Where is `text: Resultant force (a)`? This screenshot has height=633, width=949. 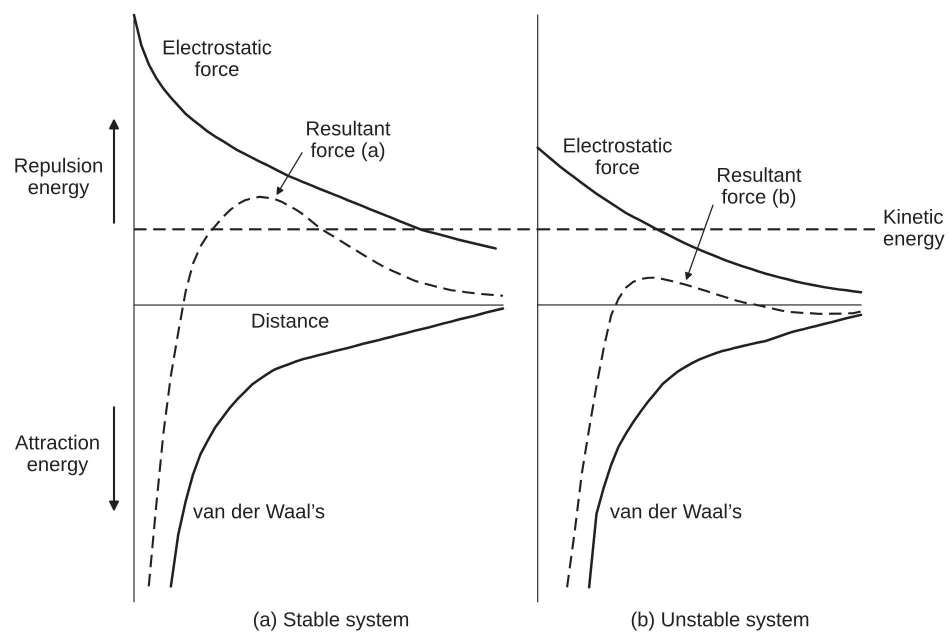
text: Resultant force (a) is located at coordinates (348, 141).